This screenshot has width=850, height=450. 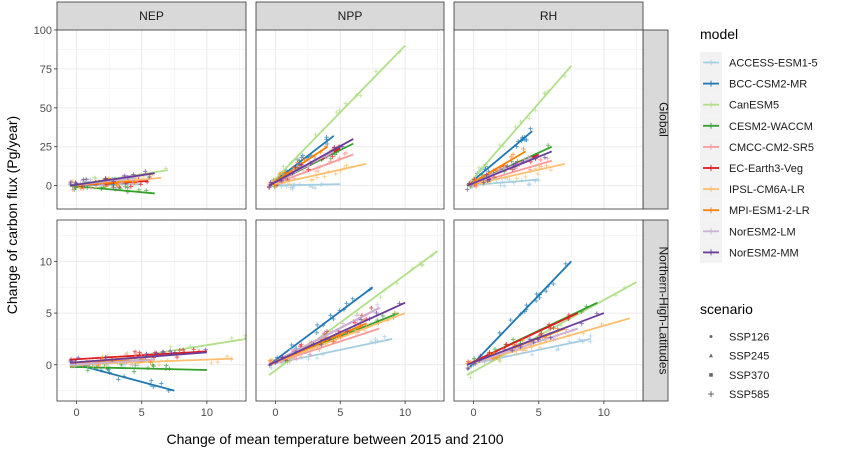 I want to click on legend-label-canesm5: CanESM5, so click(x=754, y=106).